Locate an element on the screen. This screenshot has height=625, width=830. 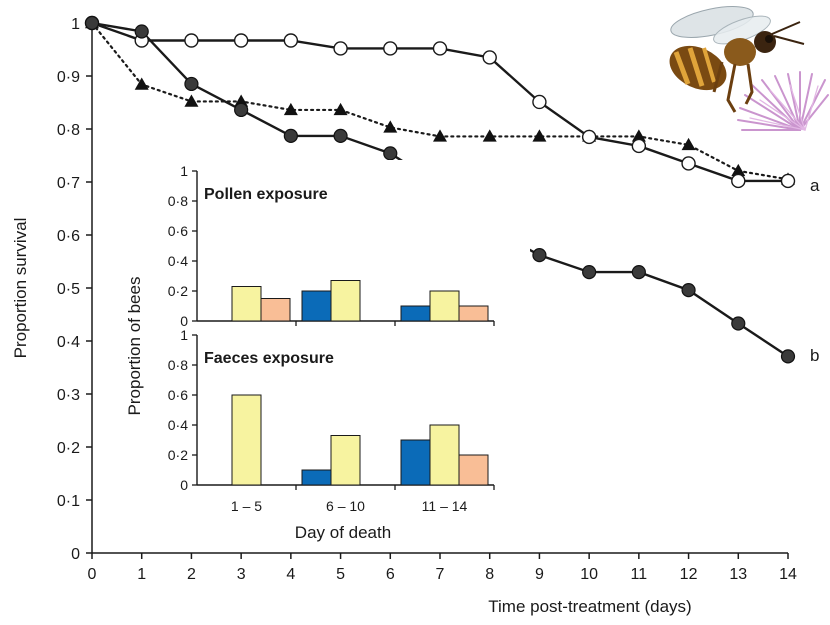
y-tick-label: 0·3 is located at coordinates (68, 395).